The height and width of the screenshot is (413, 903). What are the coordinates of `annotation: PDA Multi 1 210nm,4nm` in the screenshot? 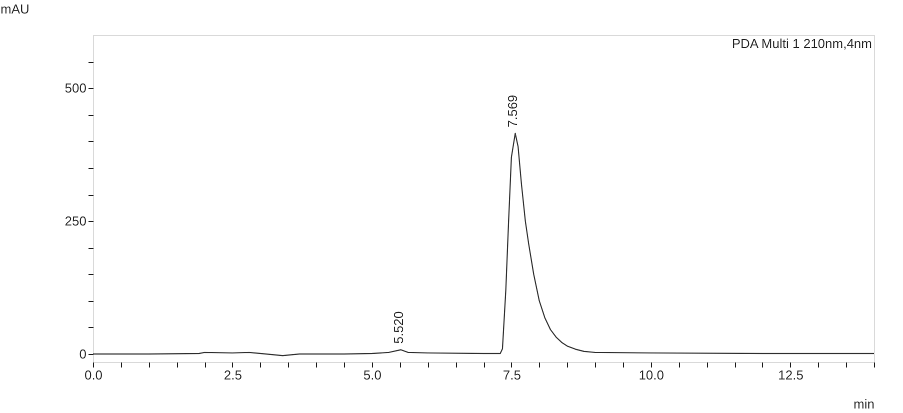 It's located at (802, 43).